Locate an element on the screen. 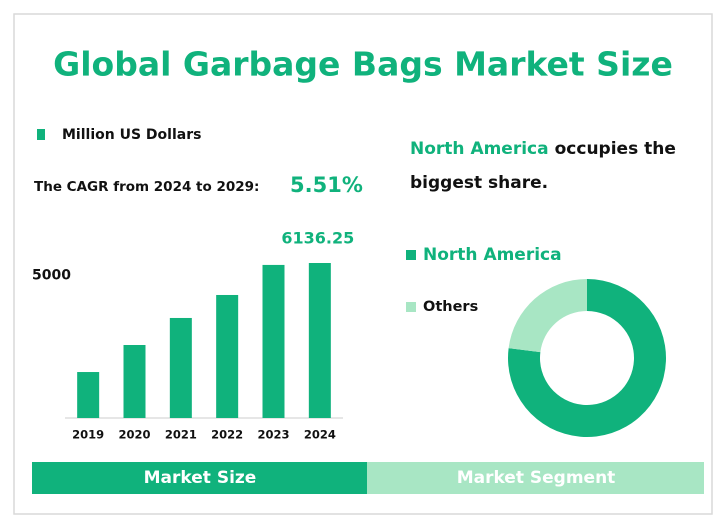  legend-label: North America is located at coordinates (492, 255).